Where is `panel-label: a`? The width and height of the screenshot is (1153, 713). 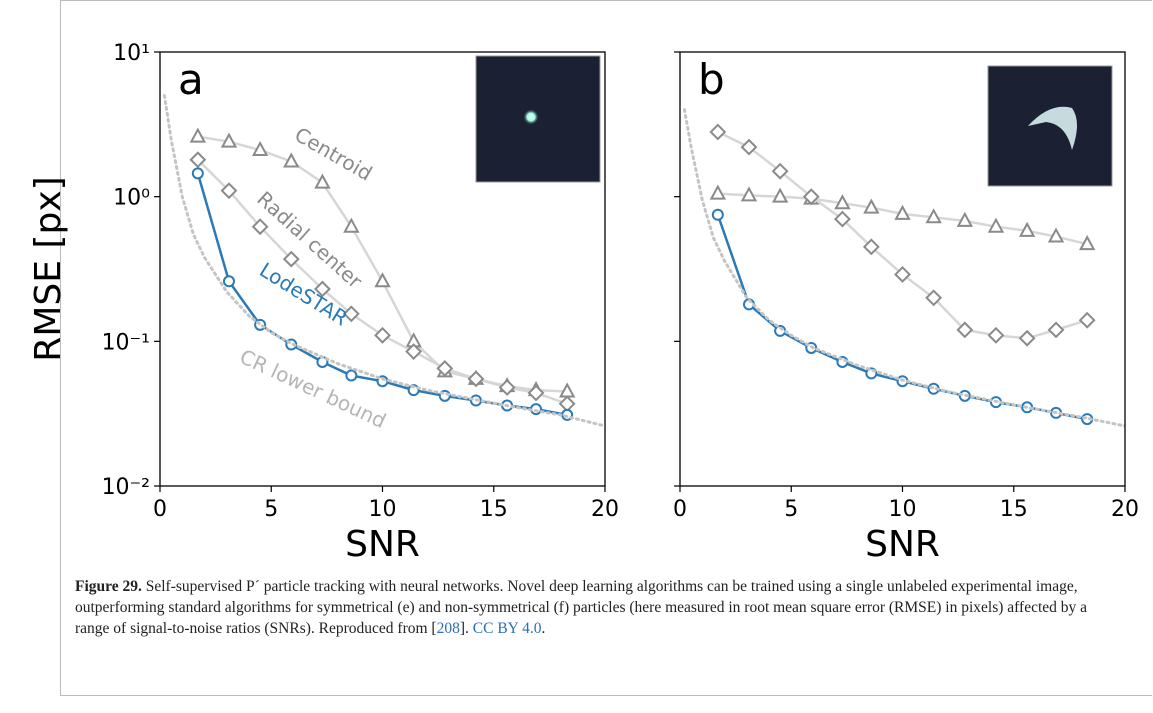
panel-label: a is located at coordinates (191, 79).